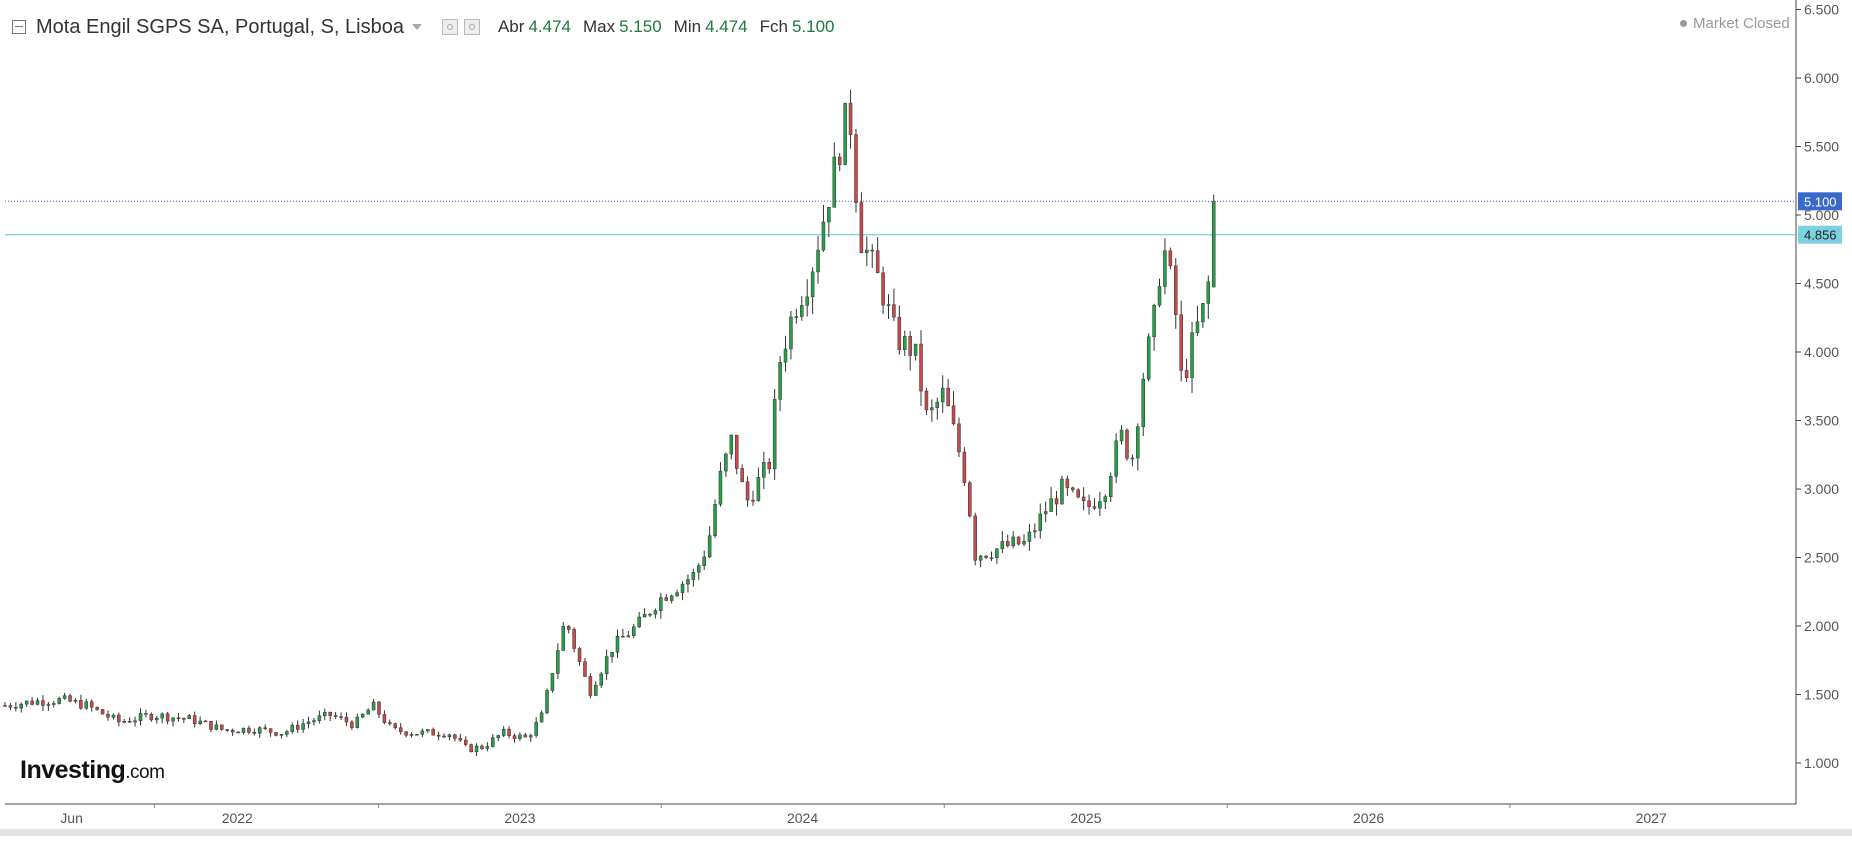  Describe the element at coordinates (19, 27) in the screenshot. I see `collapse-icon` at that location.